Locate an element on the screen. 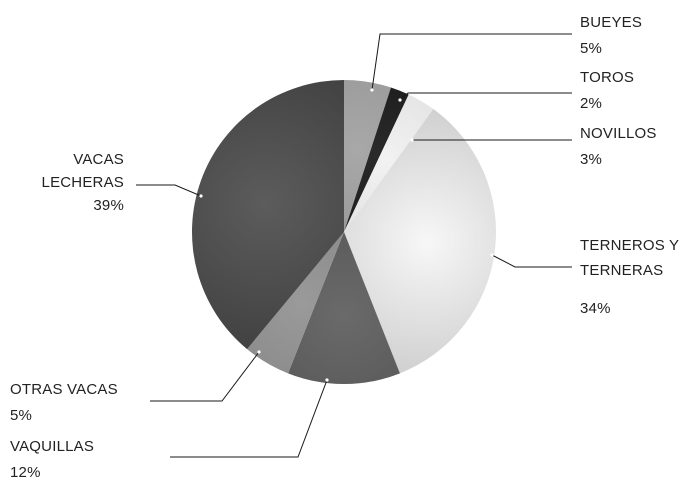 This screenshot has height=481, width=681. slice-label-1-line-1: BUEYES is located at coordinates (611, 22).